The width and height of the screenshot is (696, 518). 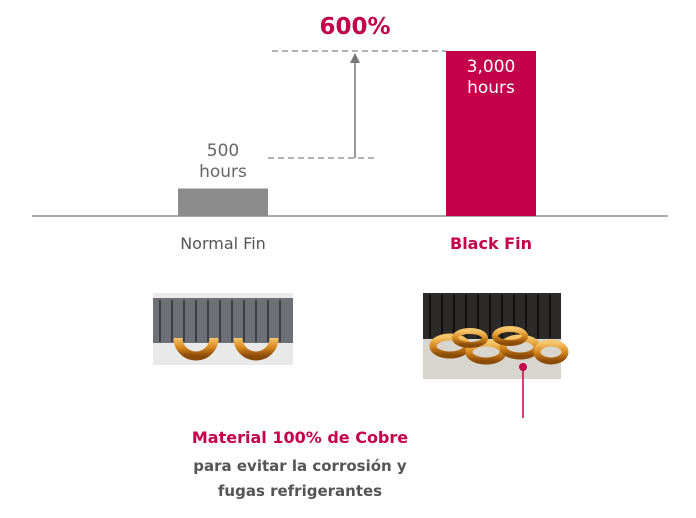 I want to click on black-fin-image, so click(x=496, y=336).